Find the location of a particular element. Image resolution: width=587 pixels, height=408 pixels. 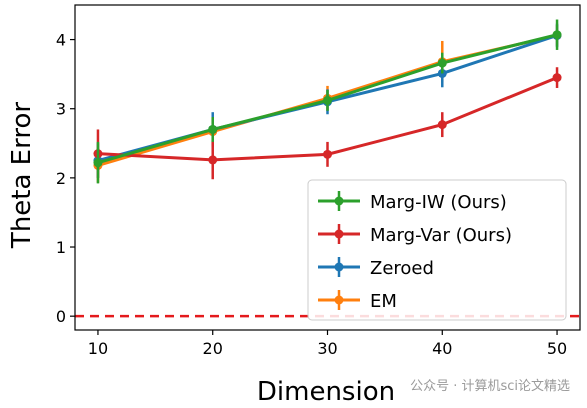

x-tick-label: 20 is located at coordinates (213, 348).